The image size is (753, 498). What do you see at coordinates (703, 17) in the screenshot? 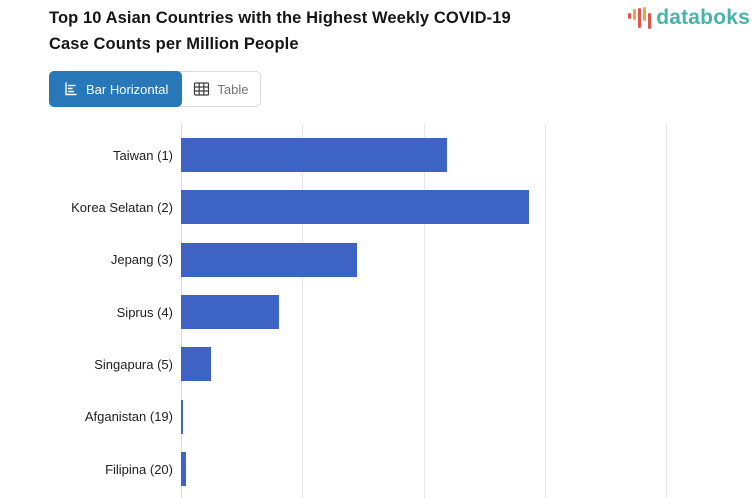
I see `databoks-logo-text: databoks` at bounding box center [703, 17].